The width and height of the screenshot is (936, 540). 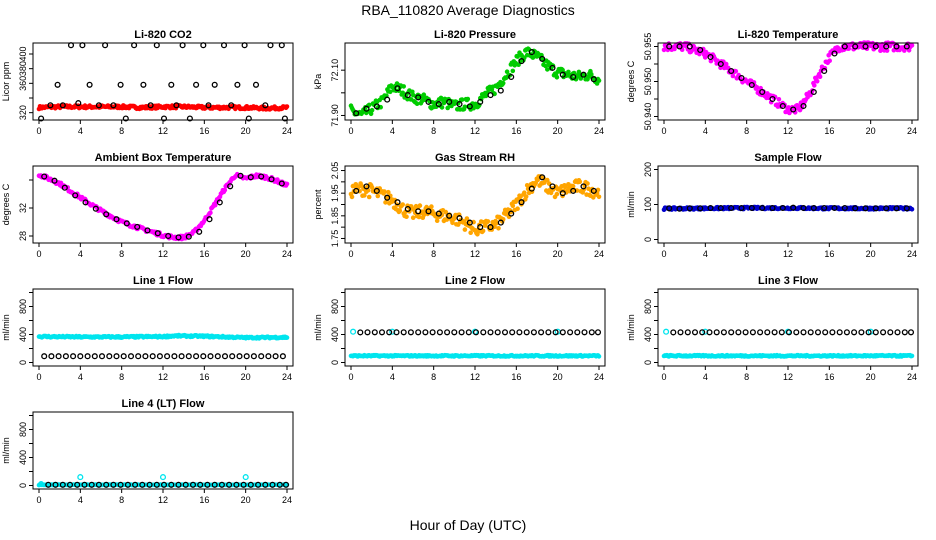 What do you see at coordinates (468, 525) in the screenshot?
I see `x-axis-label: Hour of Day (UTC)` at bounding box center [468, 525].